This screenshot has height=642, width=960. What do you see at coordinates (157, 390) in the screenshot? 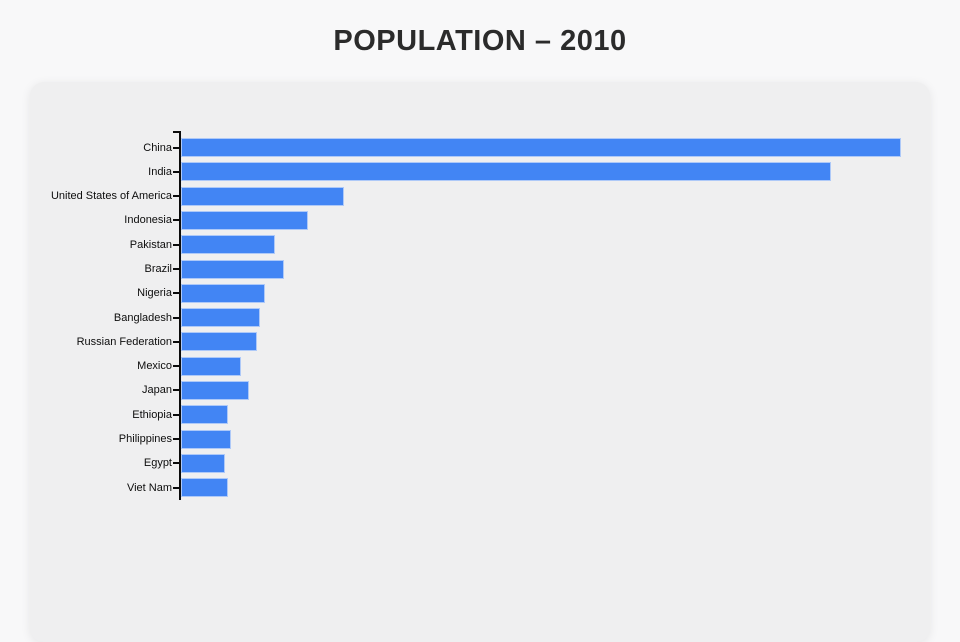
I see `category-label: Japan` at bounding box center [157, 390].